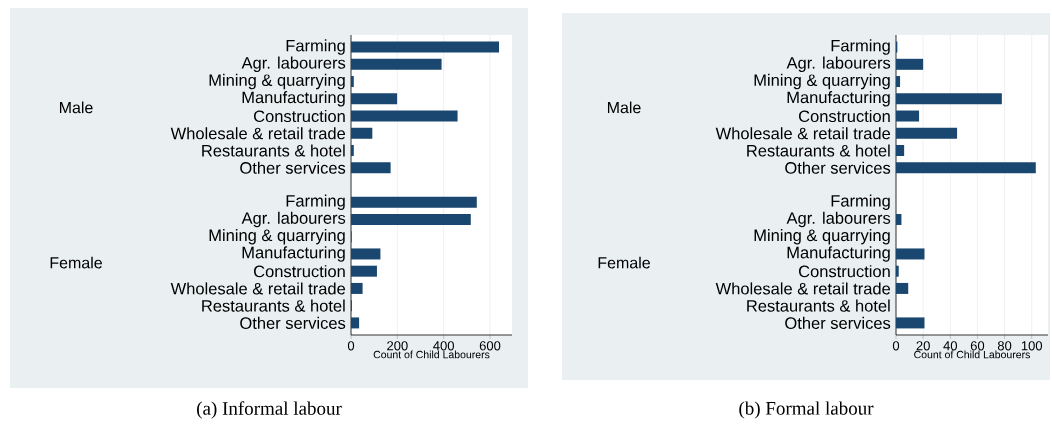 The height and width of the screenshot is (438, 1052). Describe the element at coordinates (397, 346) in the screenshot. I see `x-tick-label: 200` at that location.